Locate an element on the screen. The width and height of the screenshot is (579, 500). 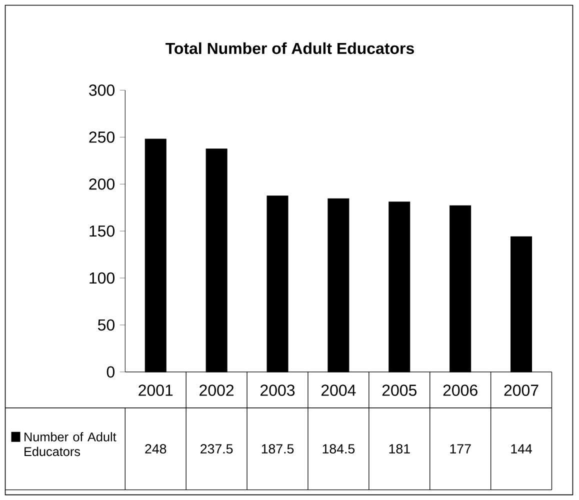
data-label: 144 is located at coordinates (521, 449).